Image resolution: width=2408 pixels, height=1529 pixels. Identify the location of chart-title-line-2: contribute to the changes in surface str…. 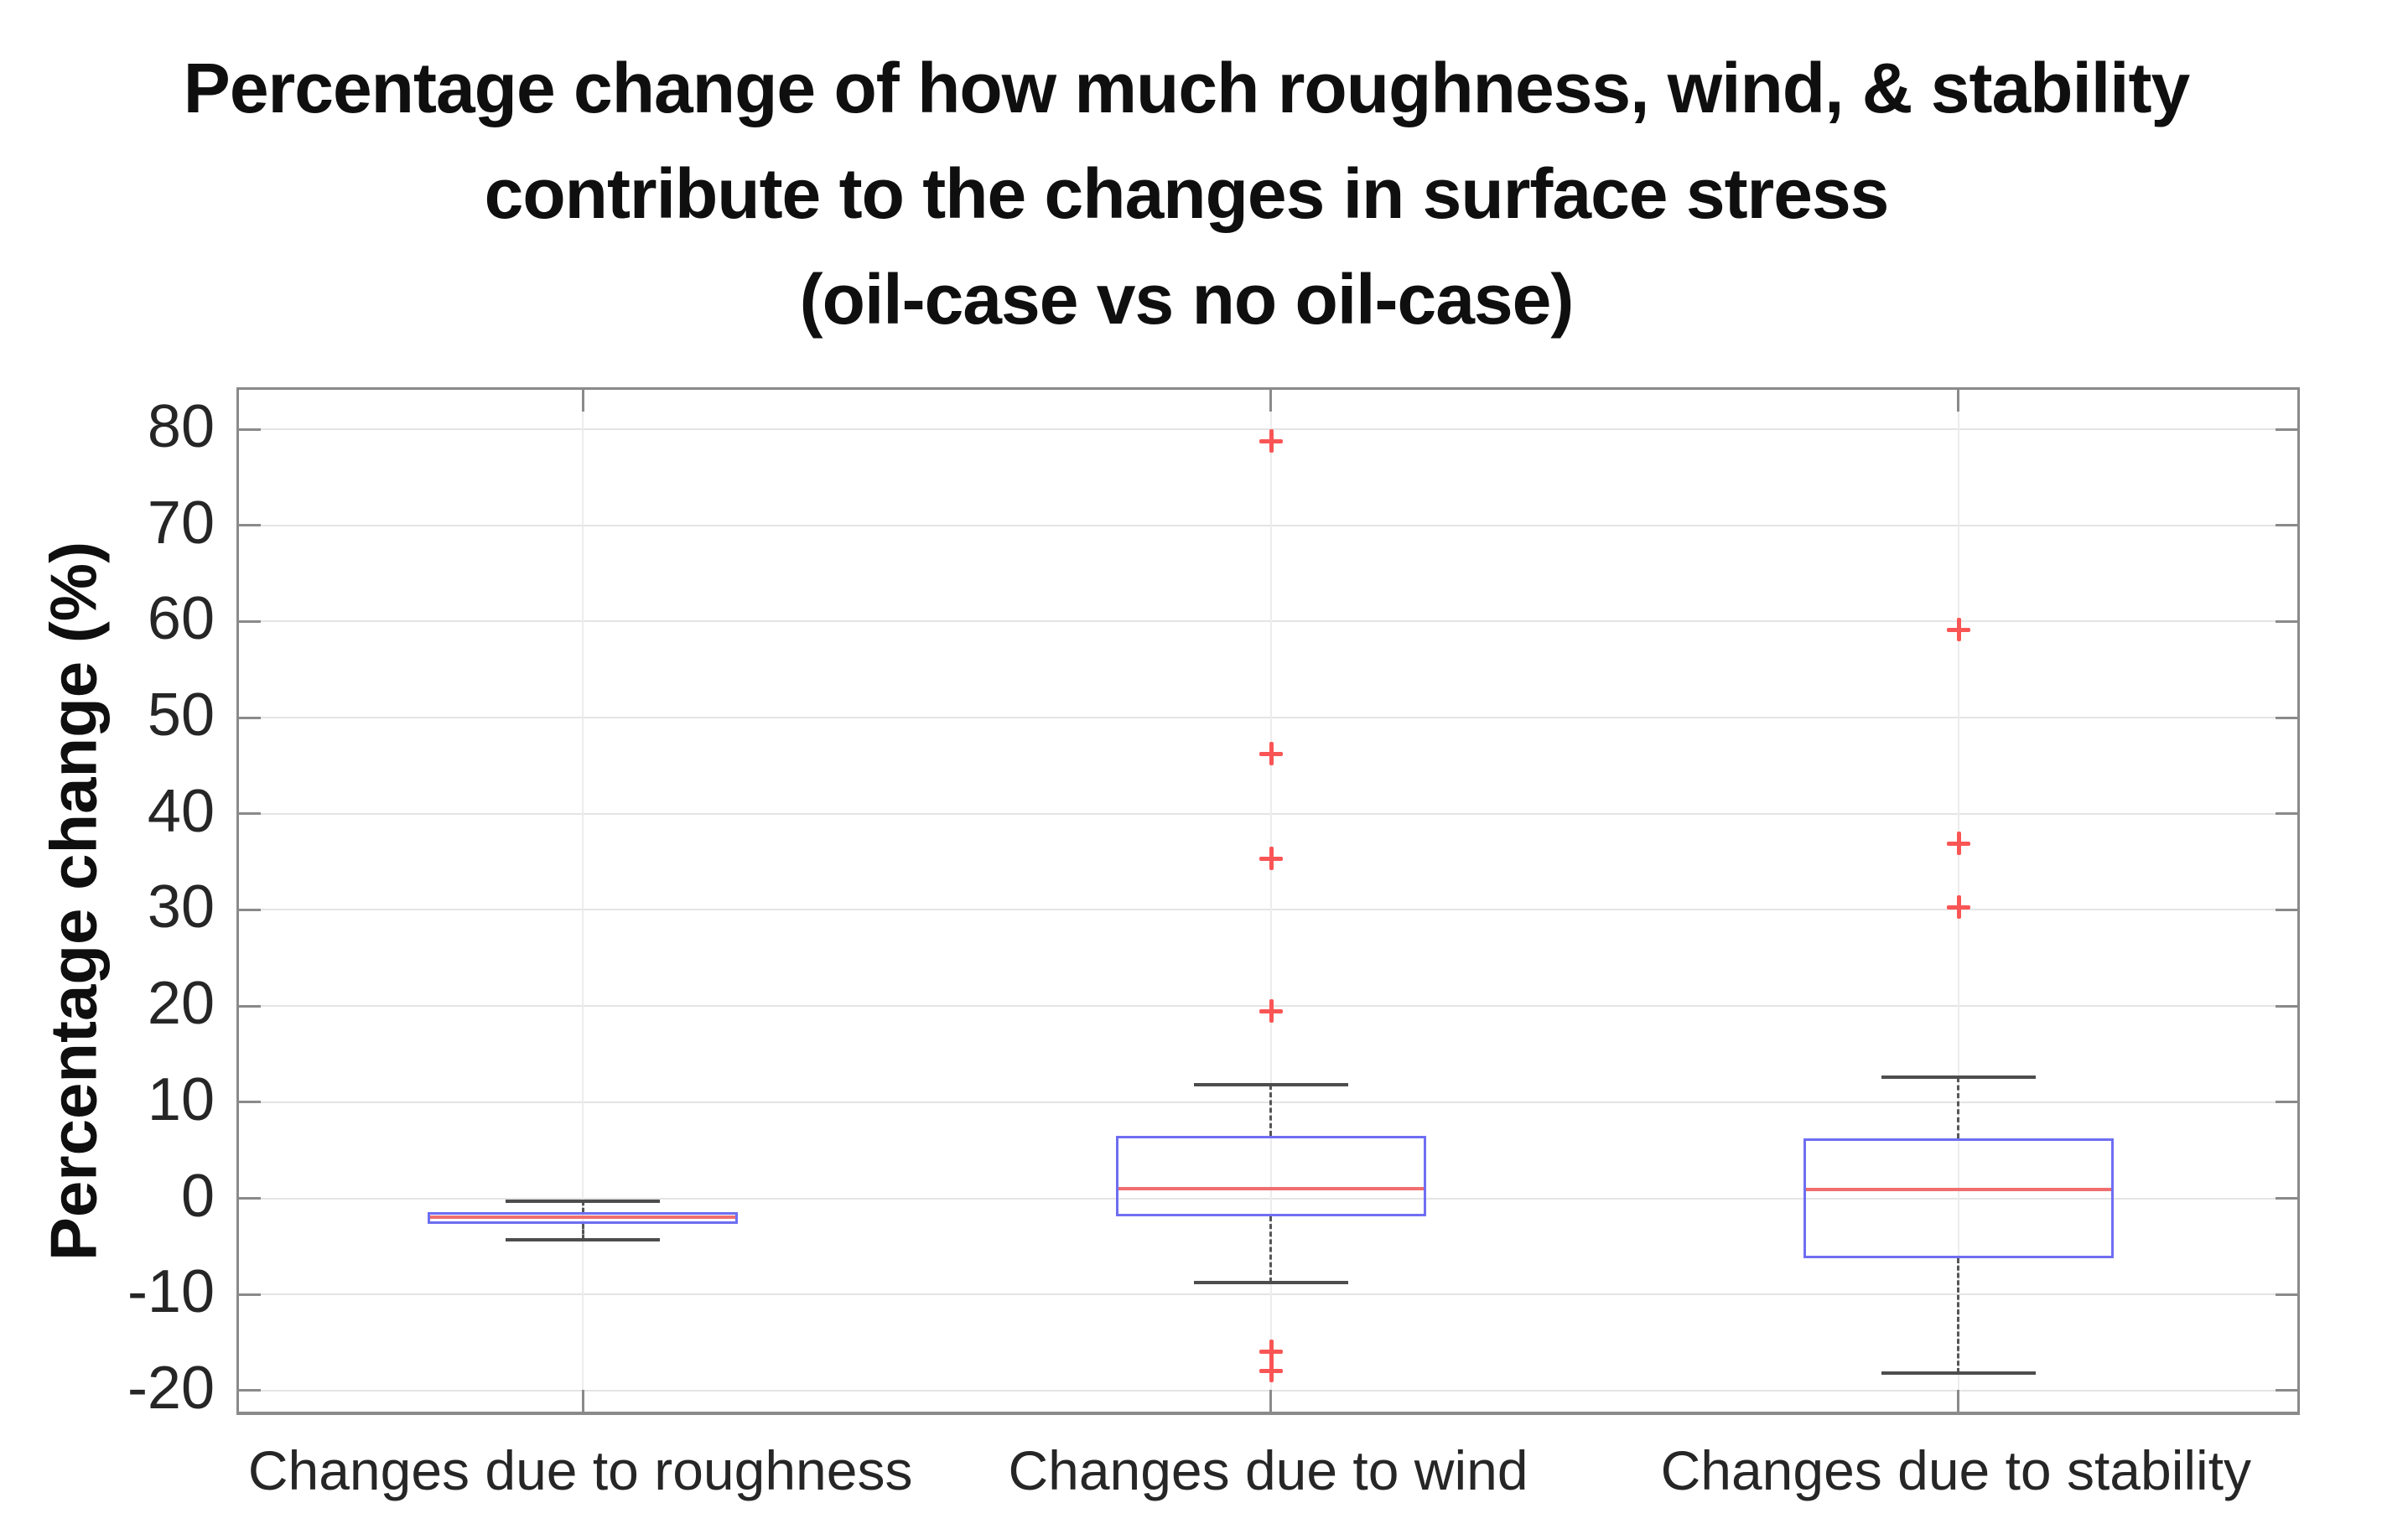
(1187, 193).